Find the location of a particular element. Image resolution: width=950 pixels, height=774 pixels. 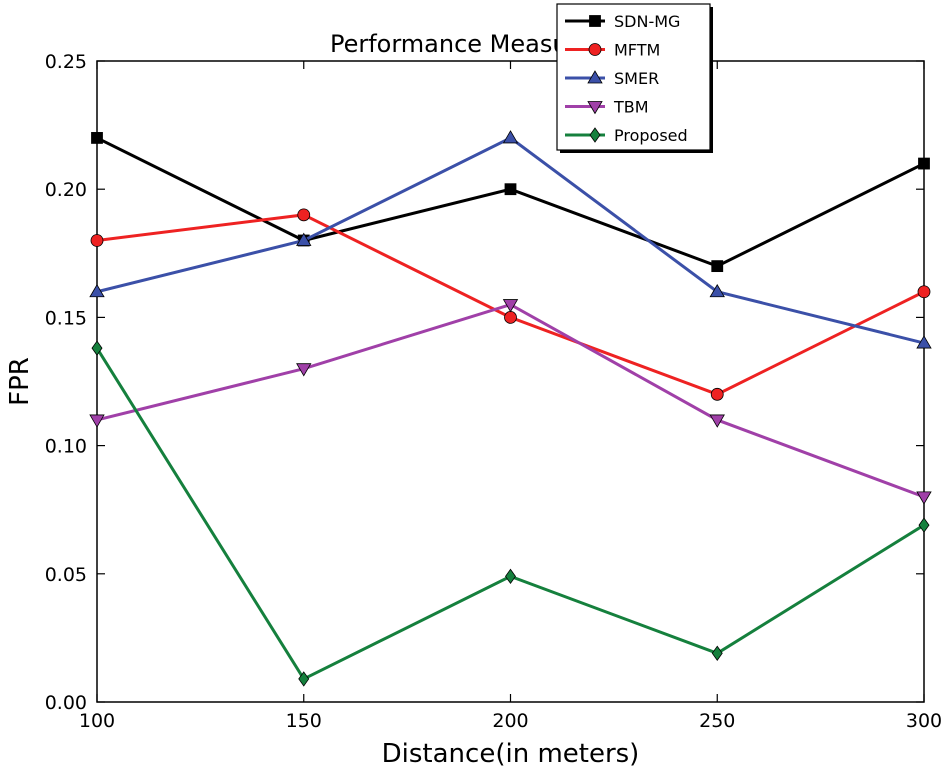

x-tick-label: 300 is located at coordinates (924, 721).